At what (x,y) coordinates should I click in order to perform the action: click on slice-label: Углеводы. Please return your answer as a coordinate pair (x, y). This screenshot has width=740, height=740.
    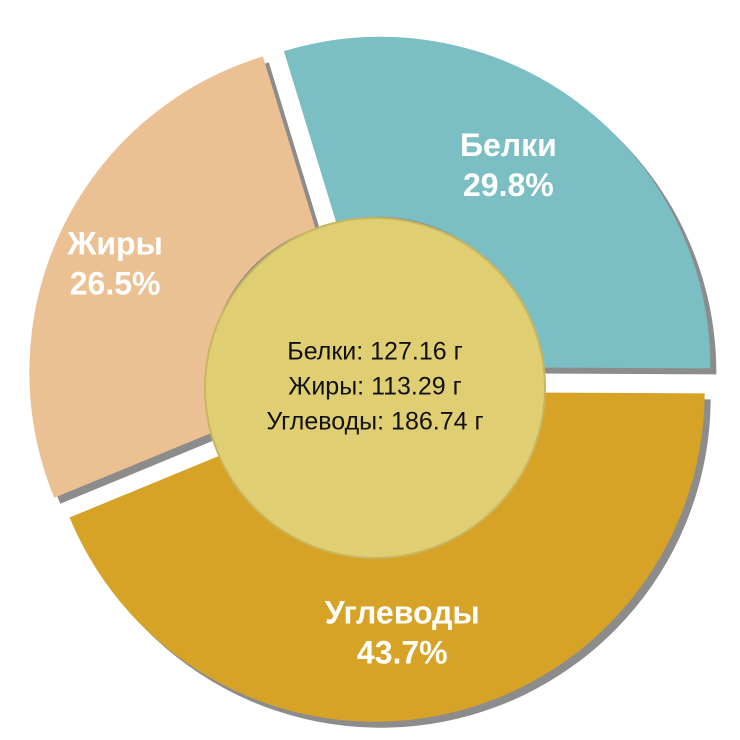
    Looking at the image, I should click on (402, 613).